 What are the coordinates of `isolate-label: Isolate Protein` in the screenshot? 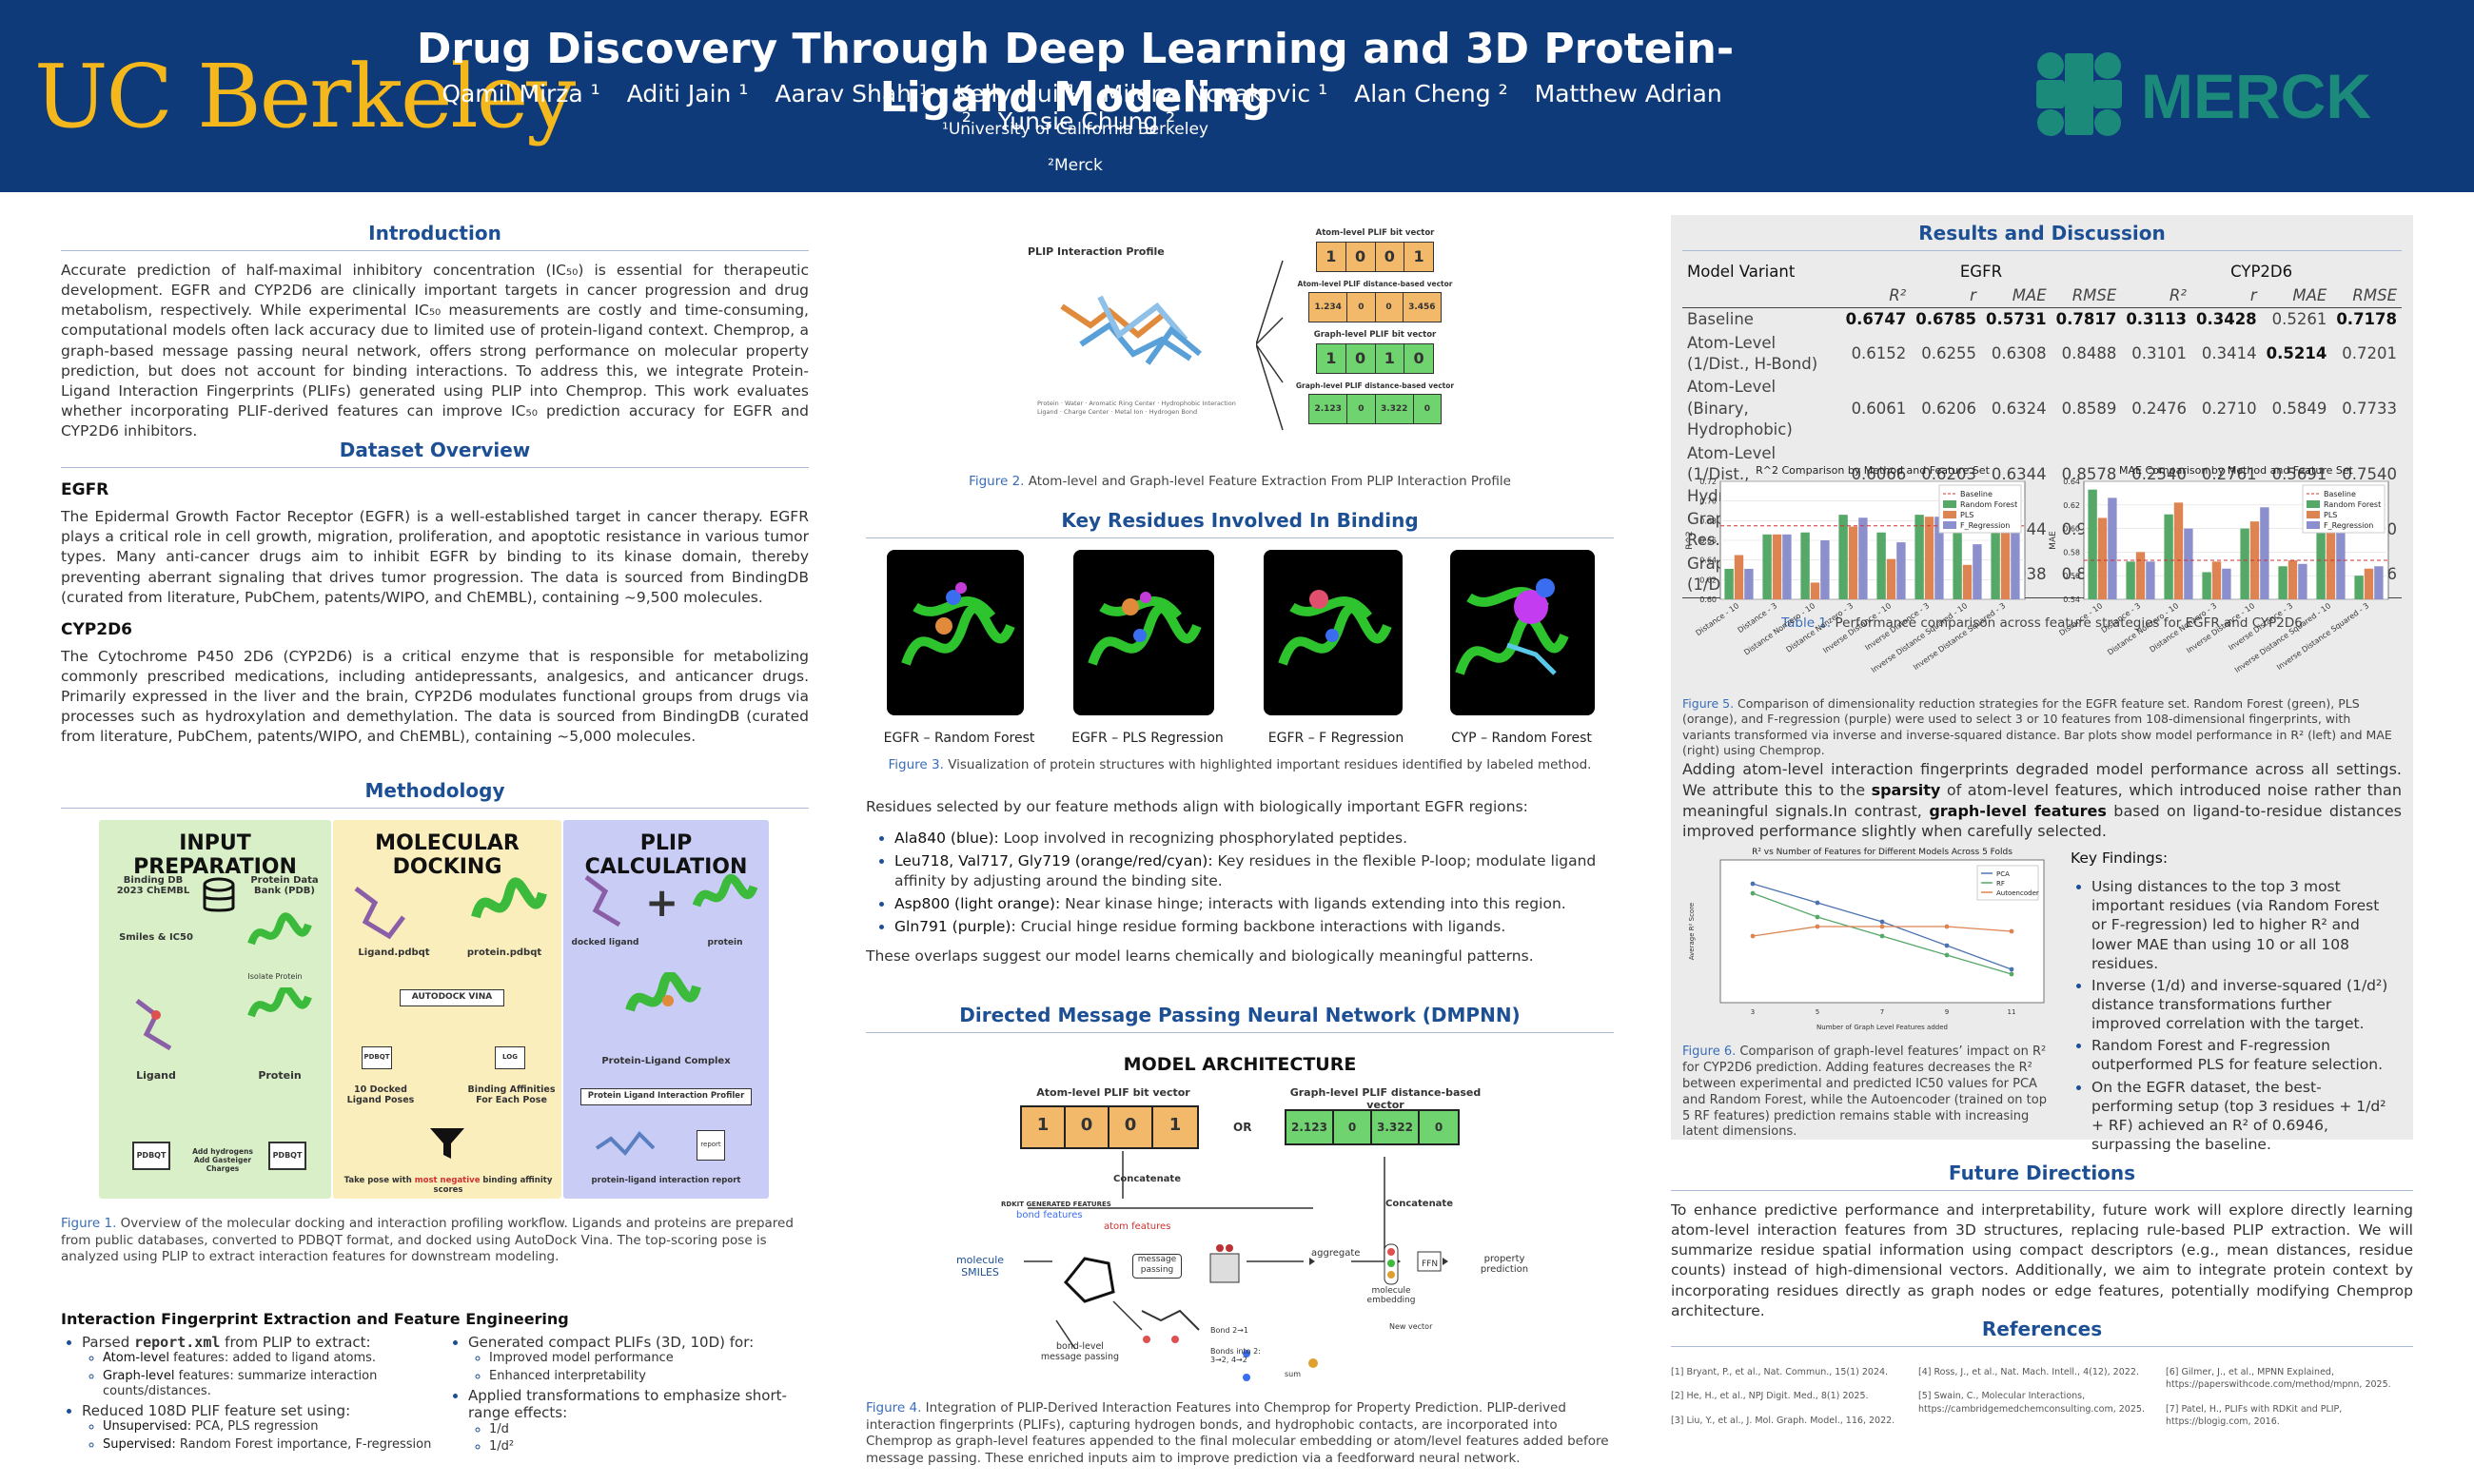 It's located at (275, 976).